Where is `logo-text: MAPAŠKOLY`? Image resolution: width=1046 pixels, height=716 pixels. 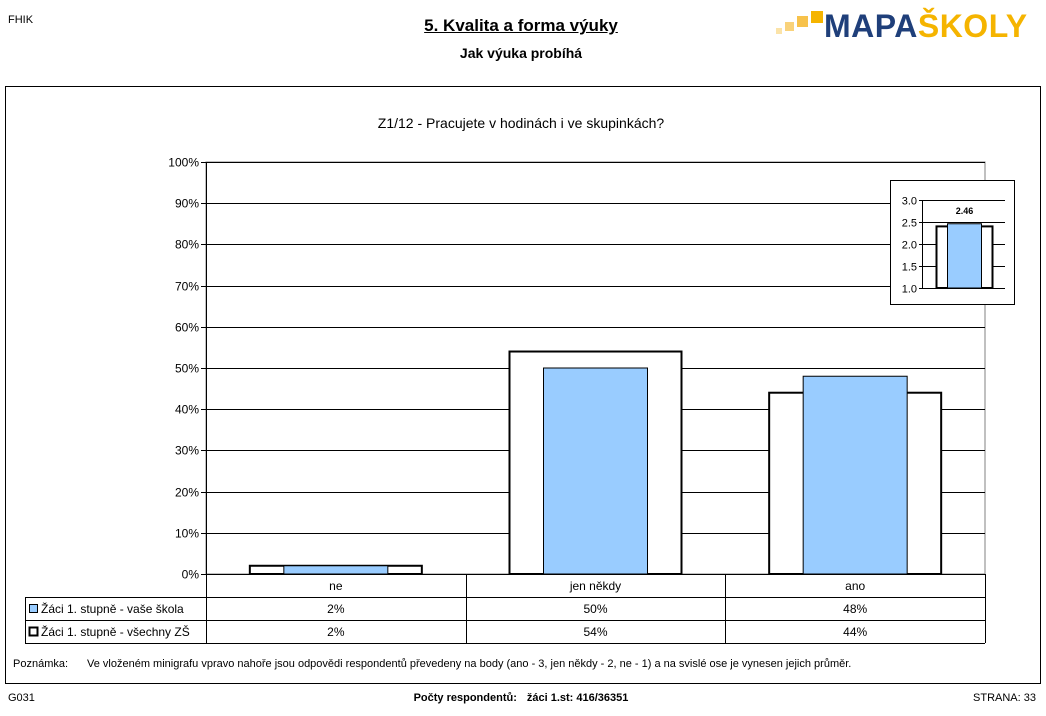 logo-text: MAPAŠKOLY is located at coordinates (926, 26).